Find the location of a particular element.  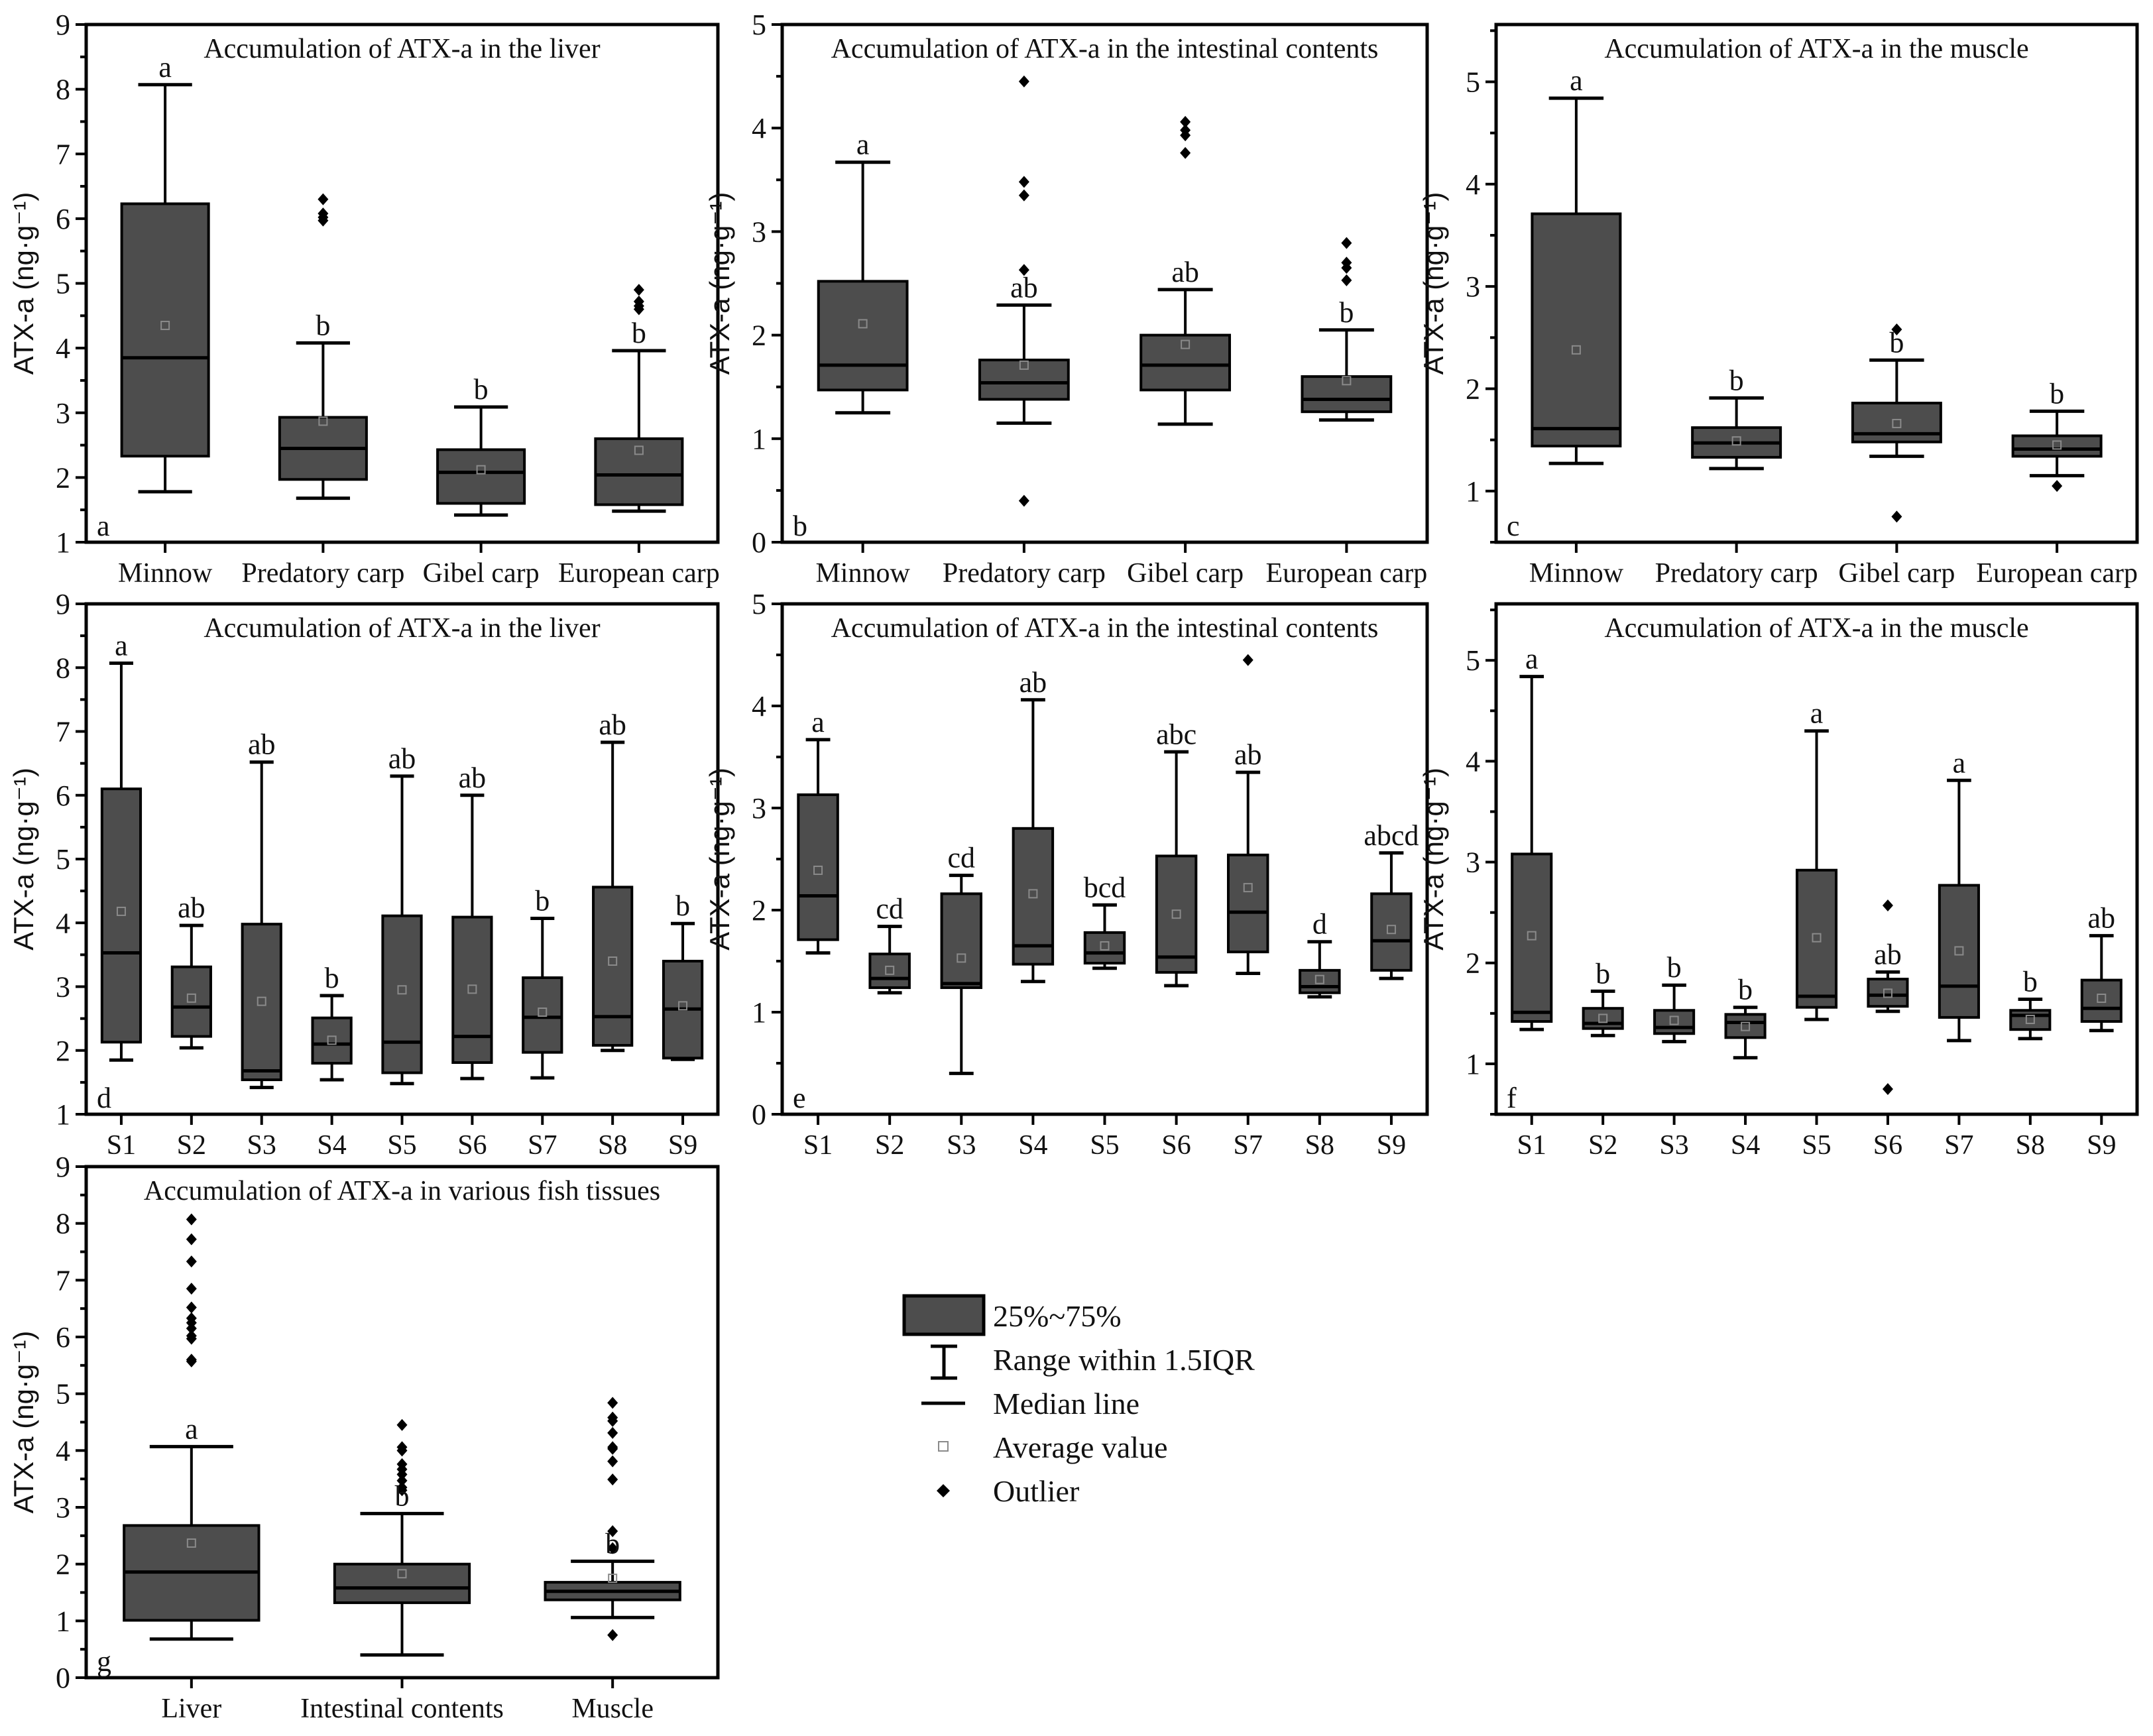

panel-label: e is located at coordinates (799, 1098).